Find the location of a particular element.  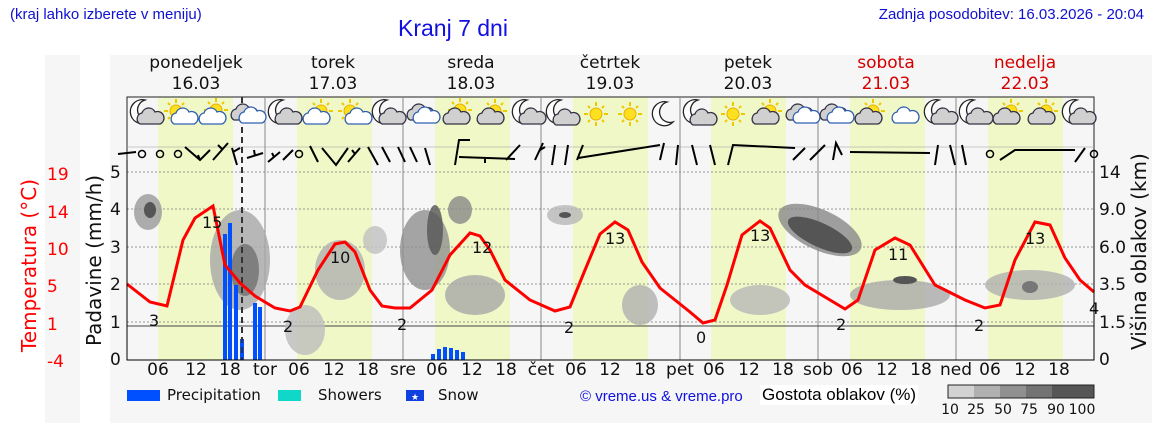

cloud-axis-panel is located at coordinates (1131, 239).